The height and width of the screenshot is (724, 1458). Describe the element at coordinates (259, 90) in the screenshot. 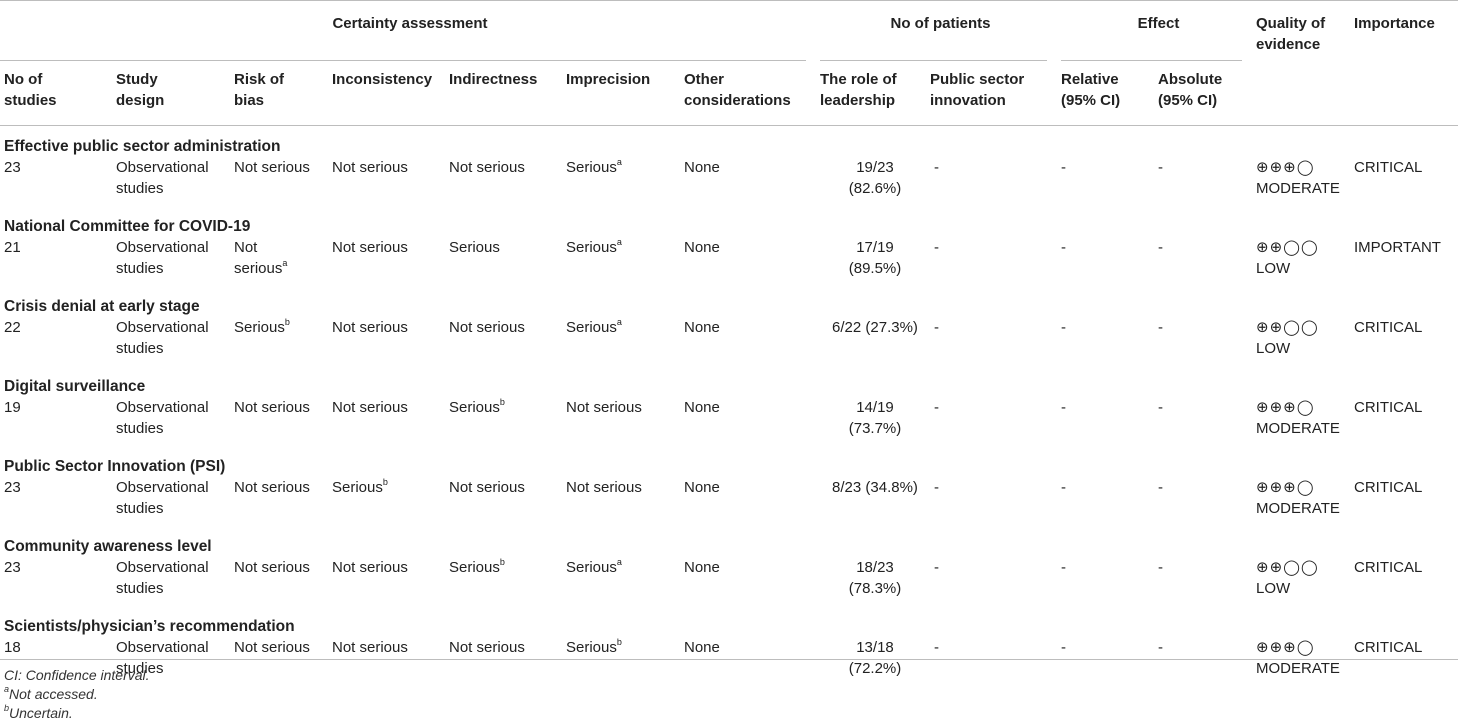

I see `header-risk-of-bias: Risk of bias` at that location.